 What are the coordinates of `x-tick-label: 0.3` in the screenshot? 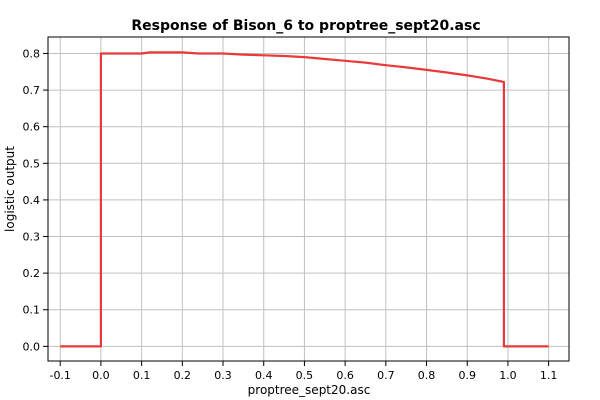 It's located at (223, 375).